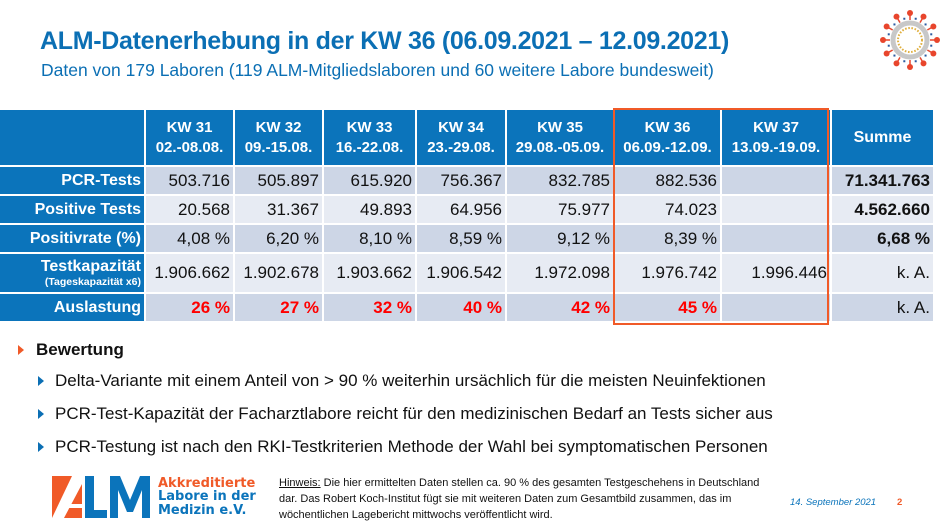  Describe the element at coordinates (776, 273) in the screenshot. I see `cell-value: 1.996.446` at that location.